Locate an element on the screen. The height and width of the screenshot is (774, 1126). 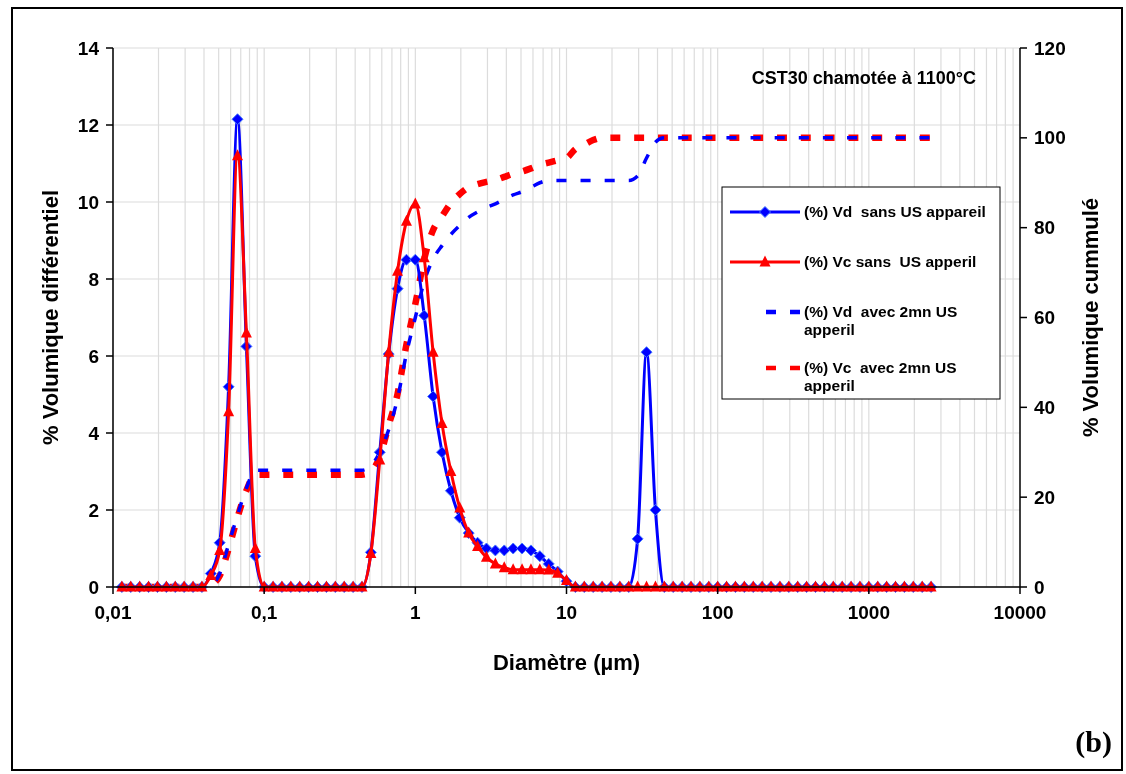
x-tick-label: 100 is located at coordinates (717, 612).